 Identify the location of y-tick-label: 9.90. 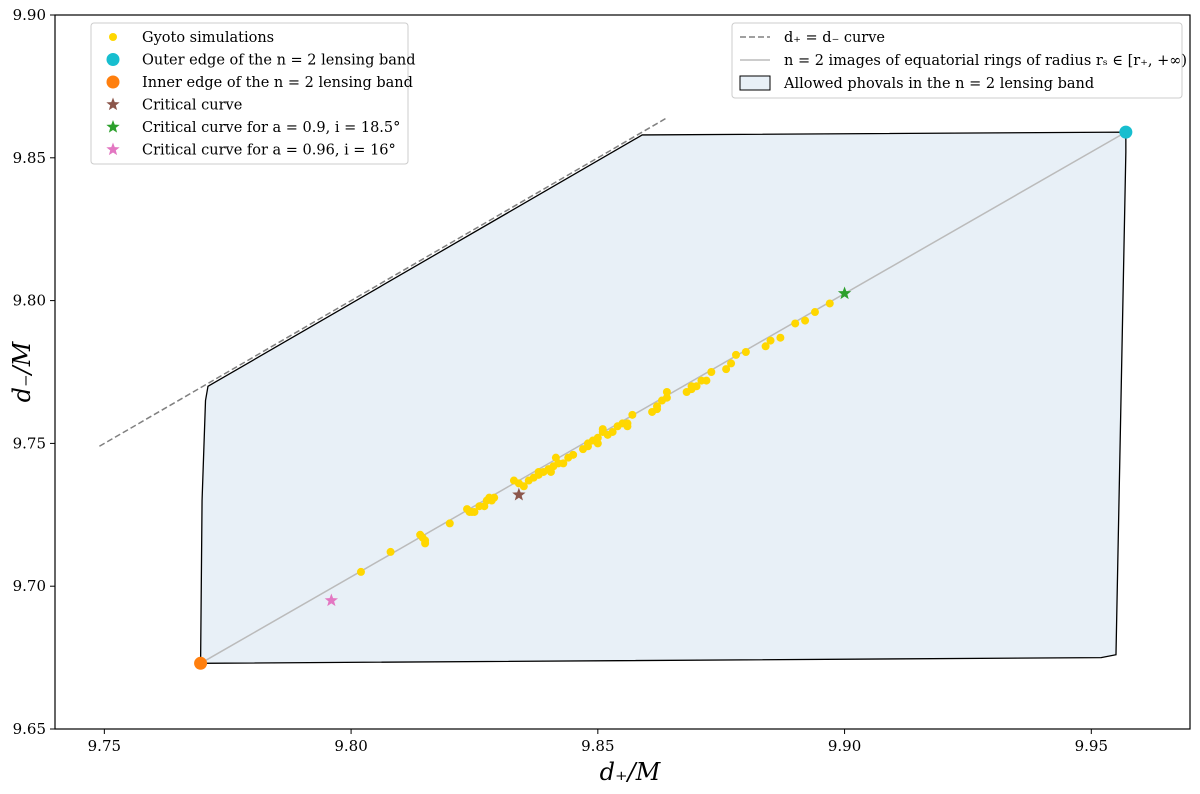
(29, 15).